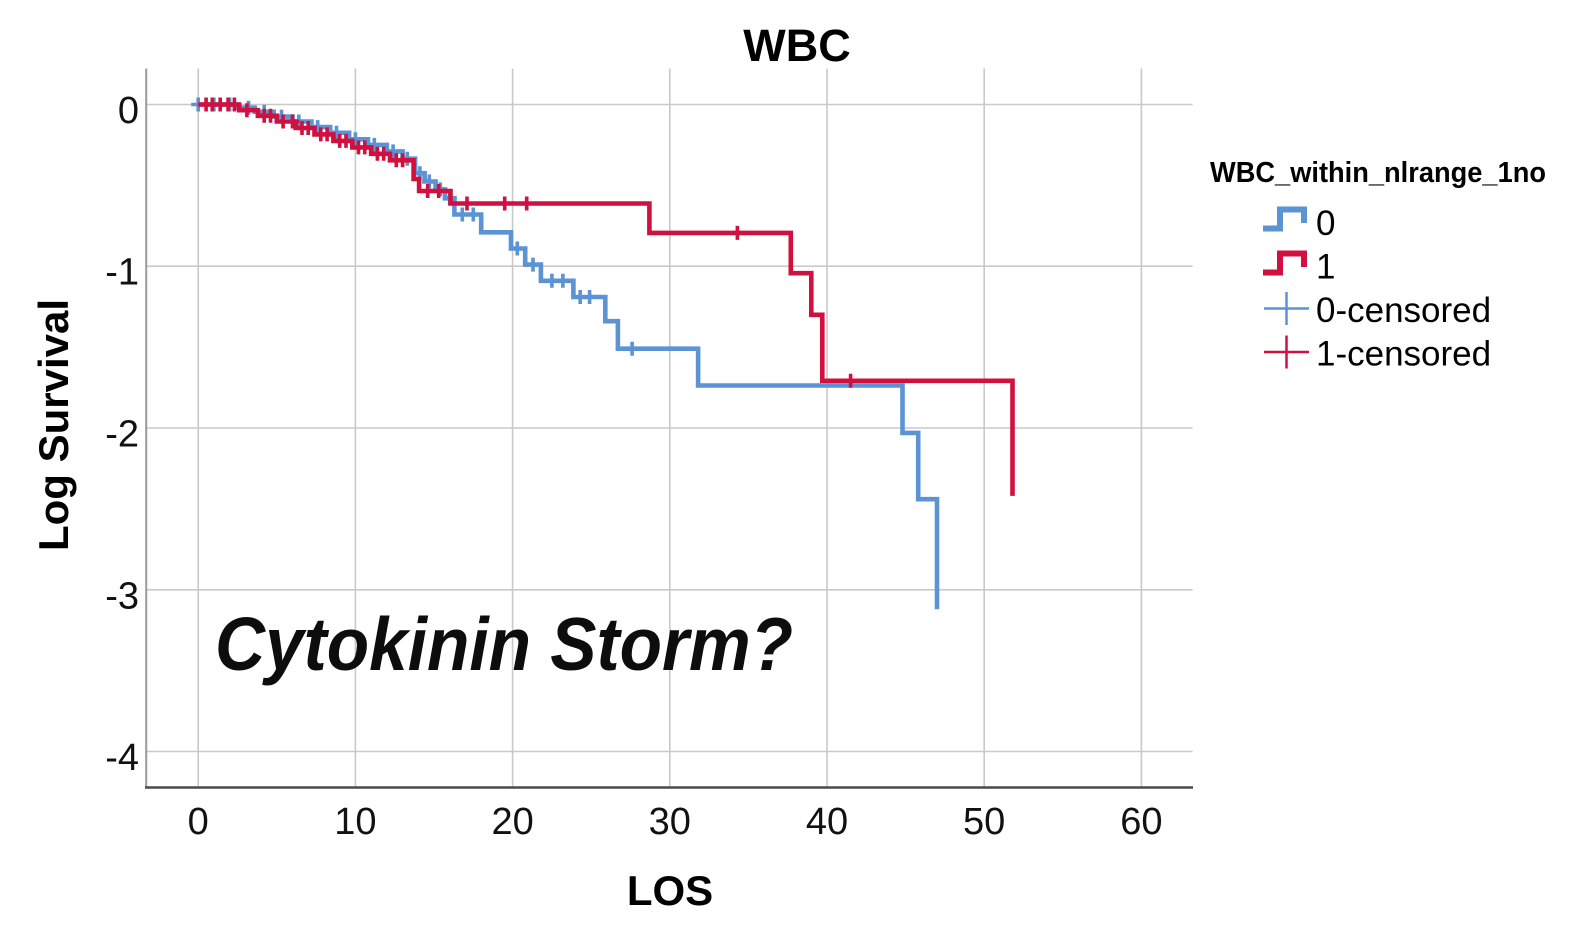 Image resolution: width=1594 pixels, height=945 pixels. Describe the element at coordinates (670, 890) in the screenshot. I see `svg-text: LOS` at that location.